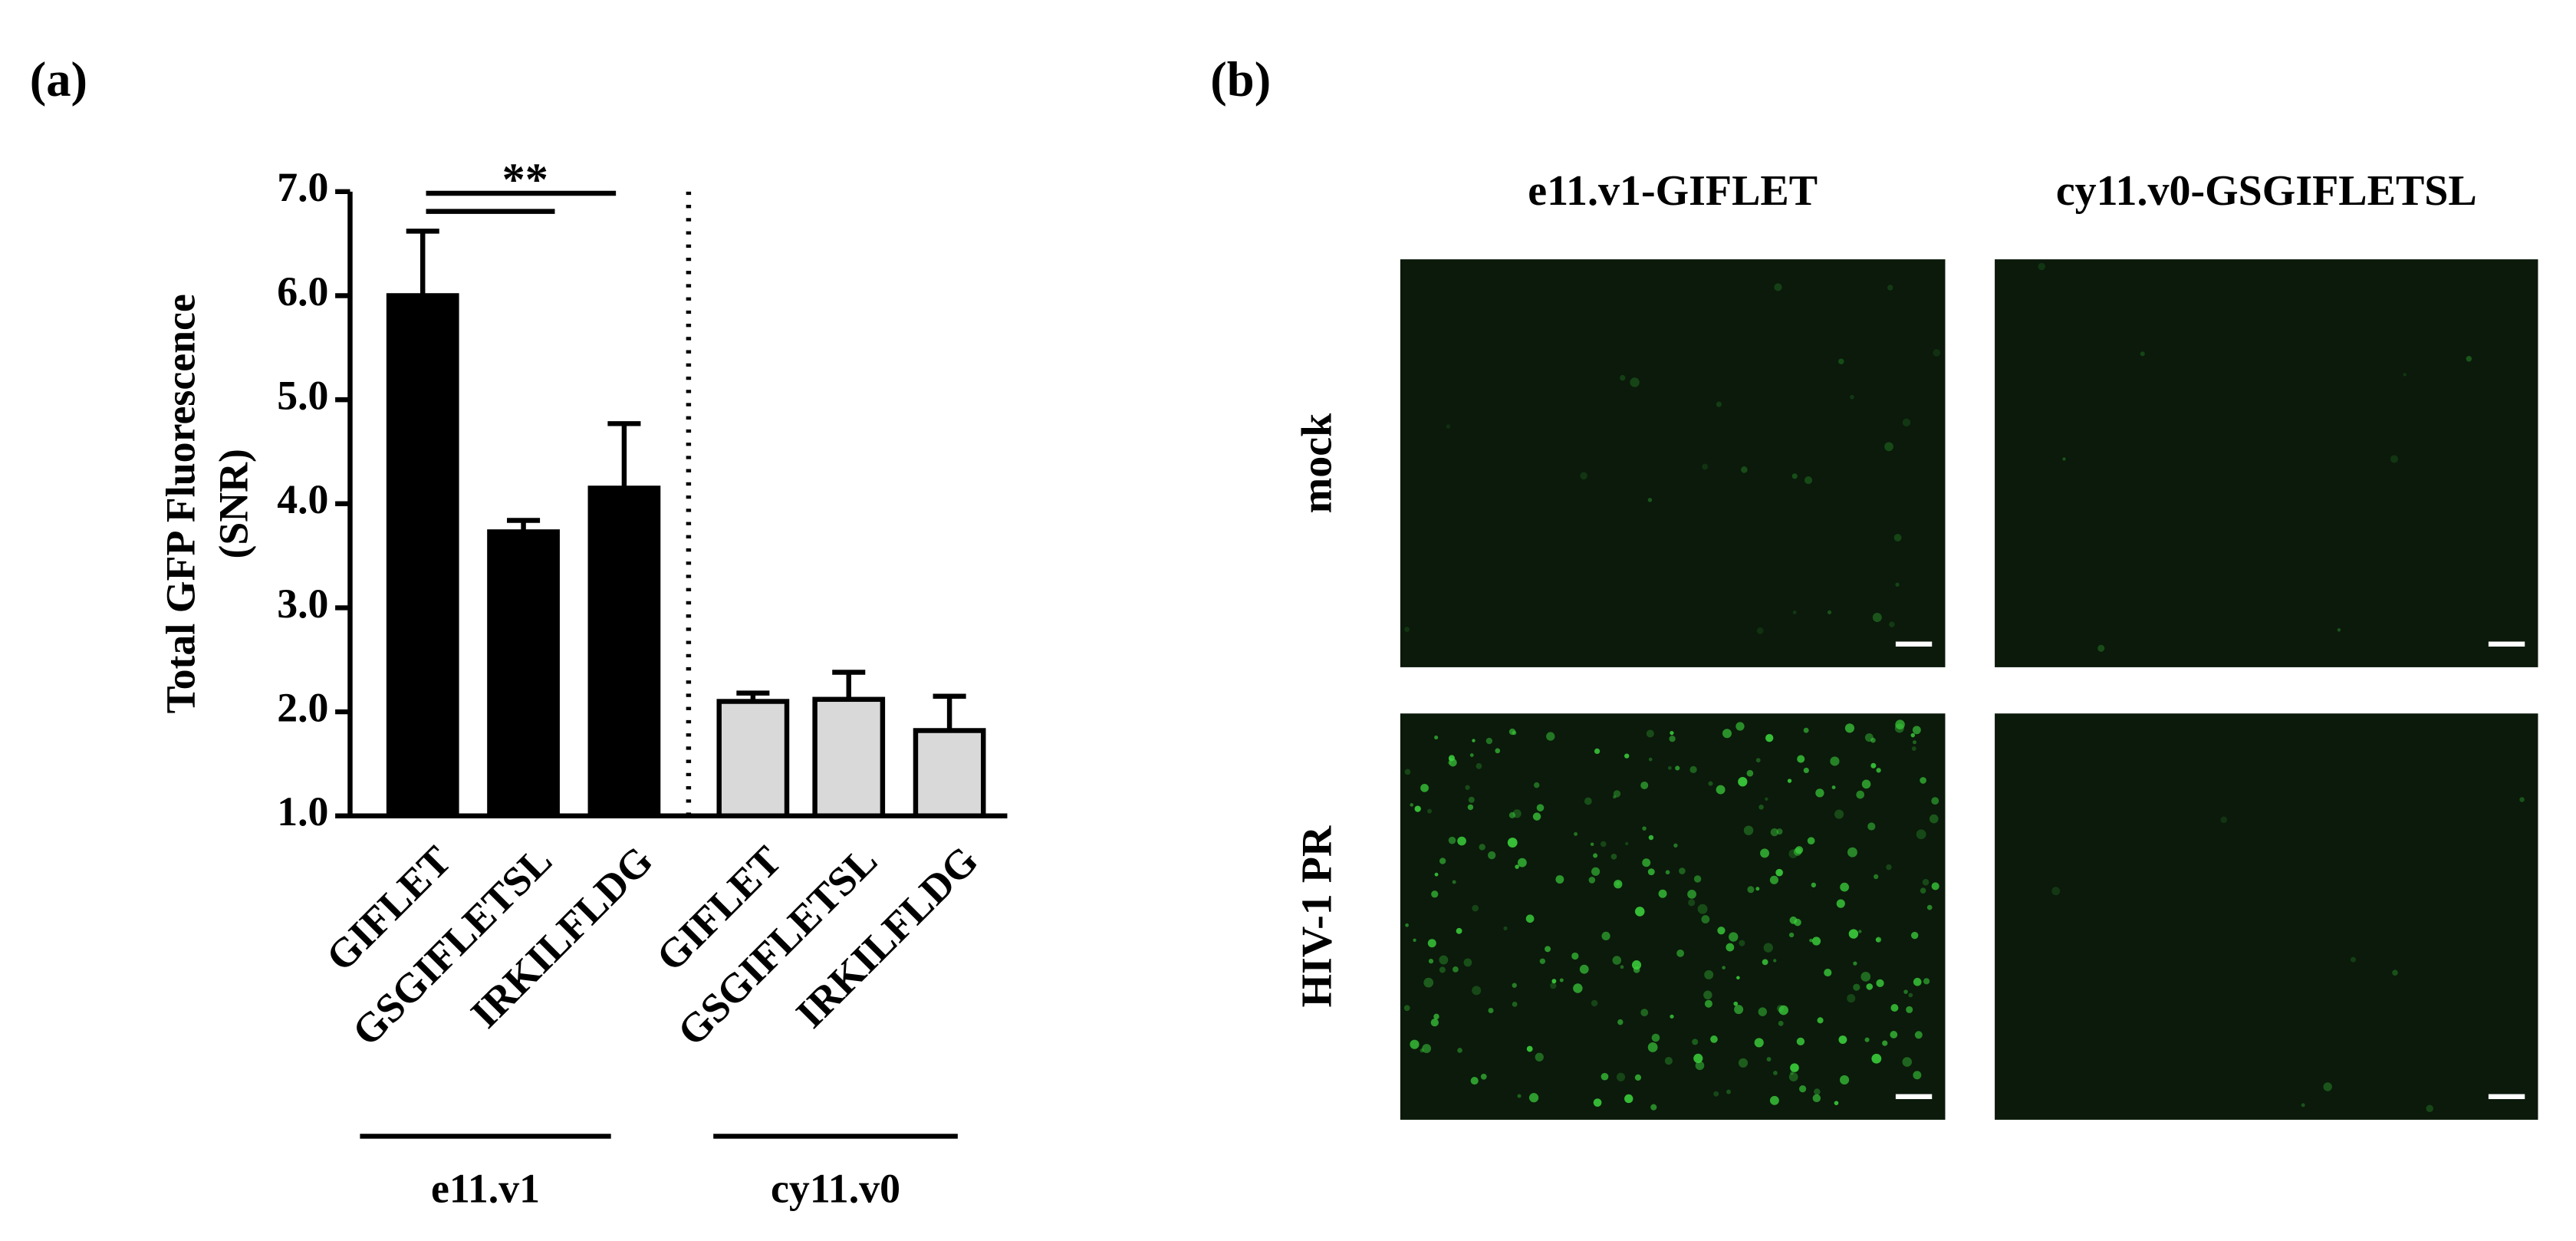 The width and height of the screenshot is (2576, 1241). What do you see at coordinates (2266, 191) in the screenshot?
I see `column-title: cy11.v0-GSGIFLETSL` at bounding box center [2266, 191].